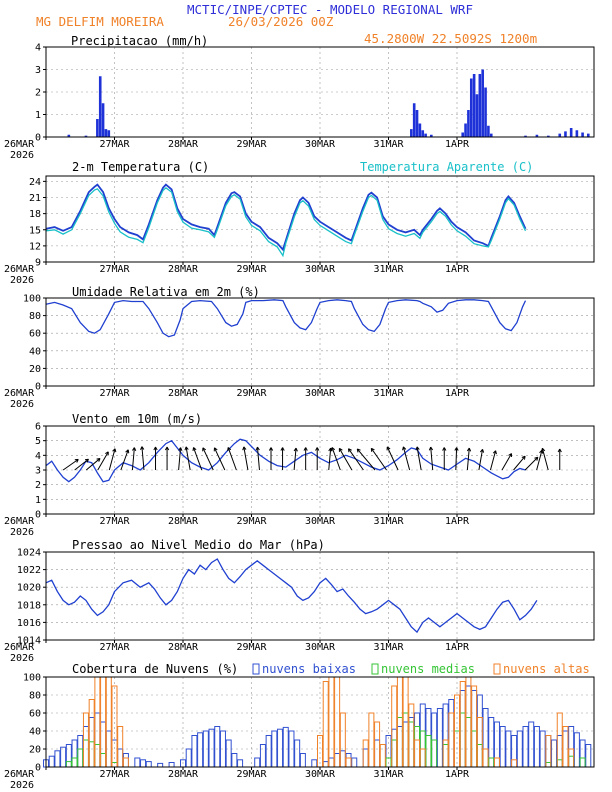  I want to click on rh-title: Umidade Relativa em 2m (%), so click(166, 292).